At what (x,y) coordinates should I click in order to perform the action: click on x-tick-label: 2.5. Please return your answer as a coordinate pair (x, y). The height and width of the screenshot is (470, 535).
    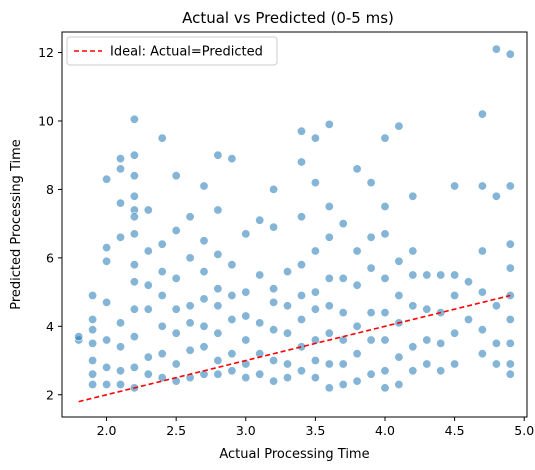
    Looking at the image, I should click on (176, 430).